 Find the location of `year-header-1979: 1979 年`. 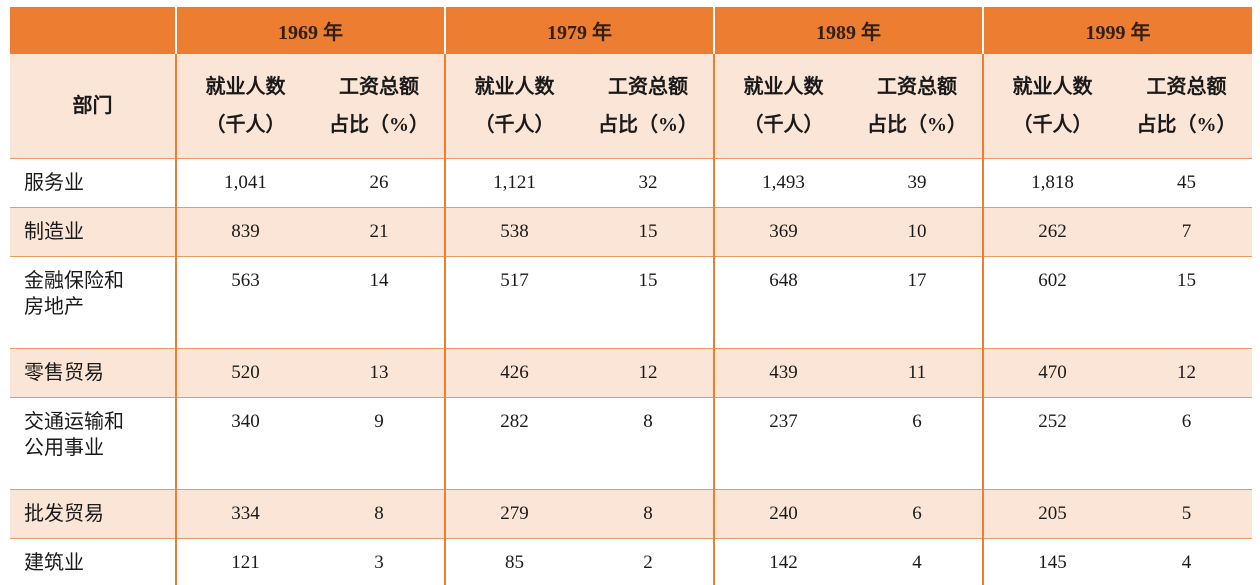

year-header-1979: 1979 年 is located at coordinates (579, 30).